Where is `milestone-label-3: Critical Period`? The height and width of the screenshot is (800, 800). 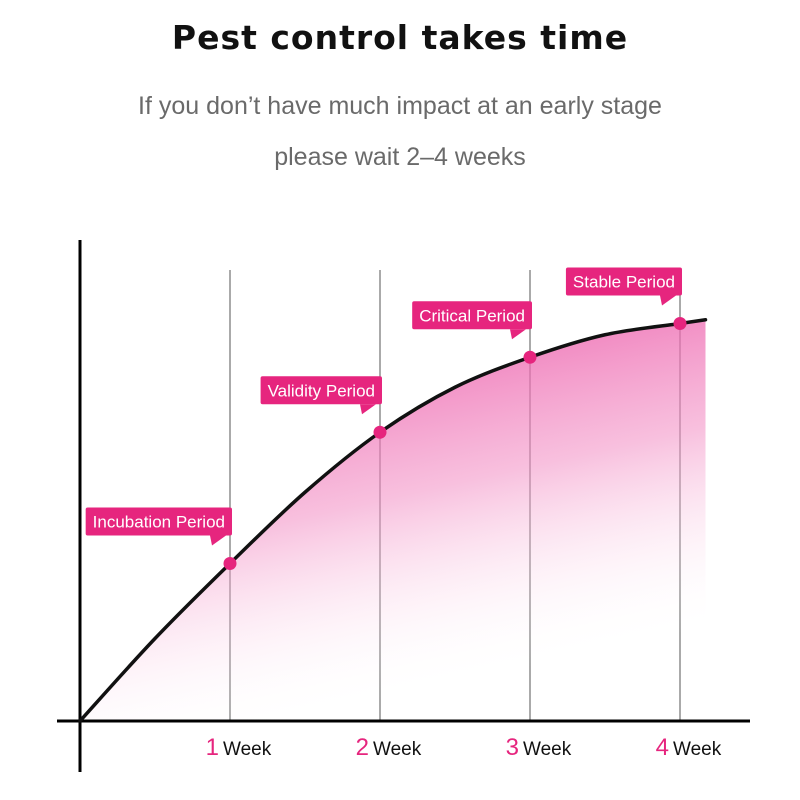
milestone-label-3: Critical Period is located at coordinates (472, 320).